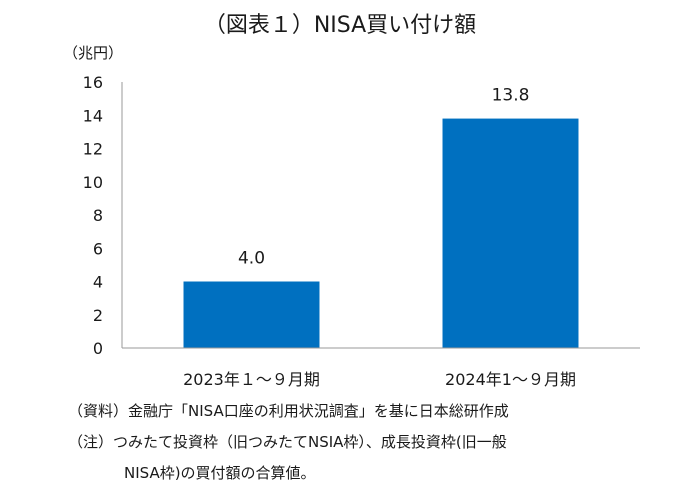  I want to click on chart-title: （図表１）NISA買い付け額, so click(340, 25).